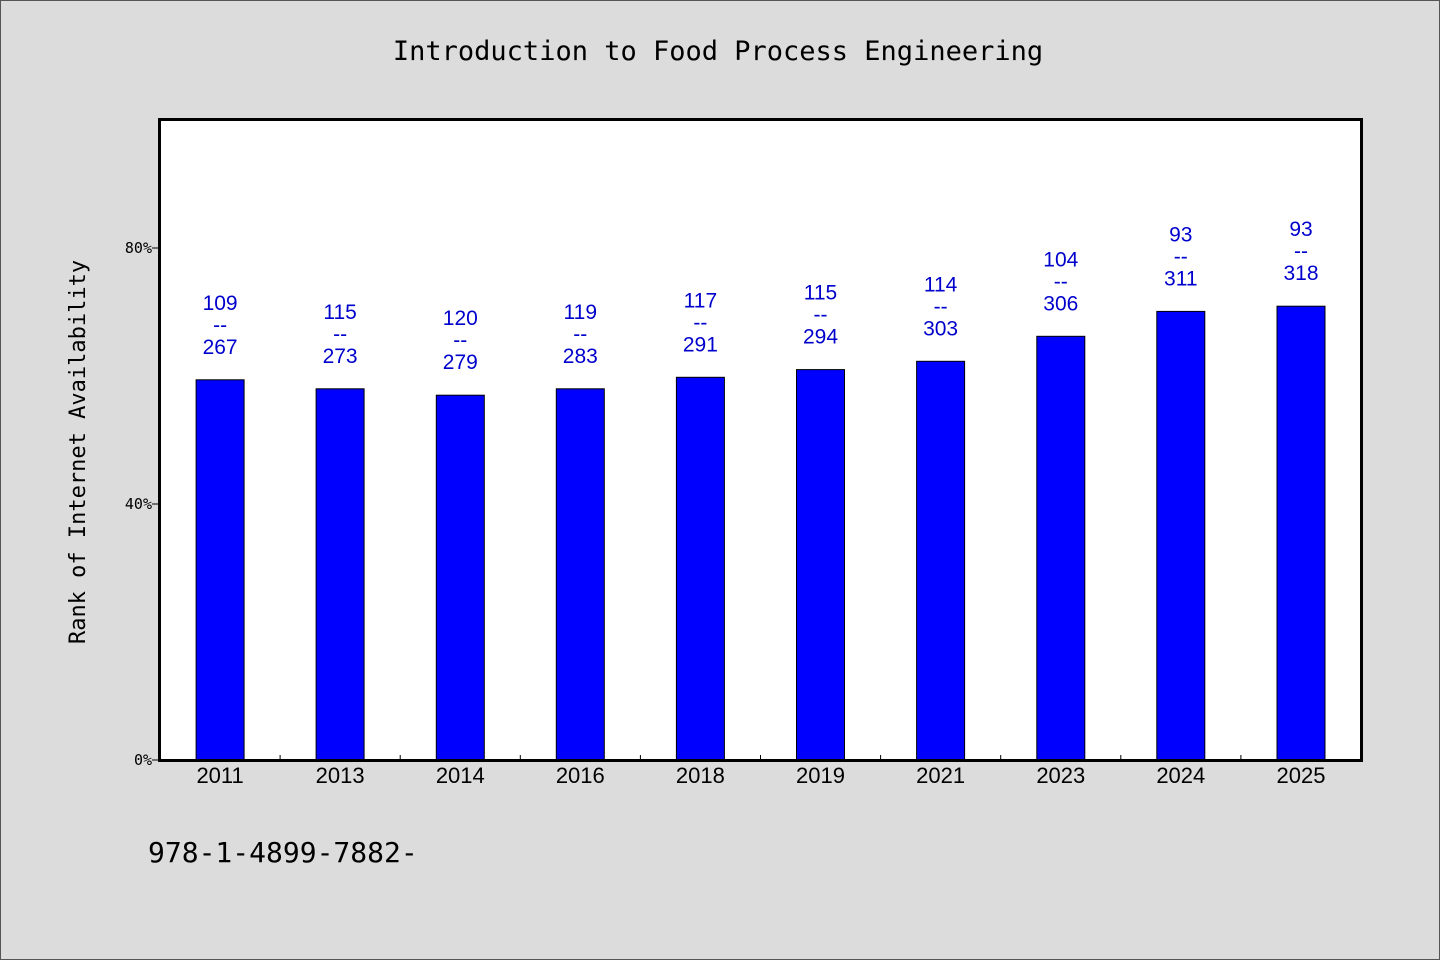 This screenshot has width=1440, height=960. I want to click on bar-2011, so click(220, 570).